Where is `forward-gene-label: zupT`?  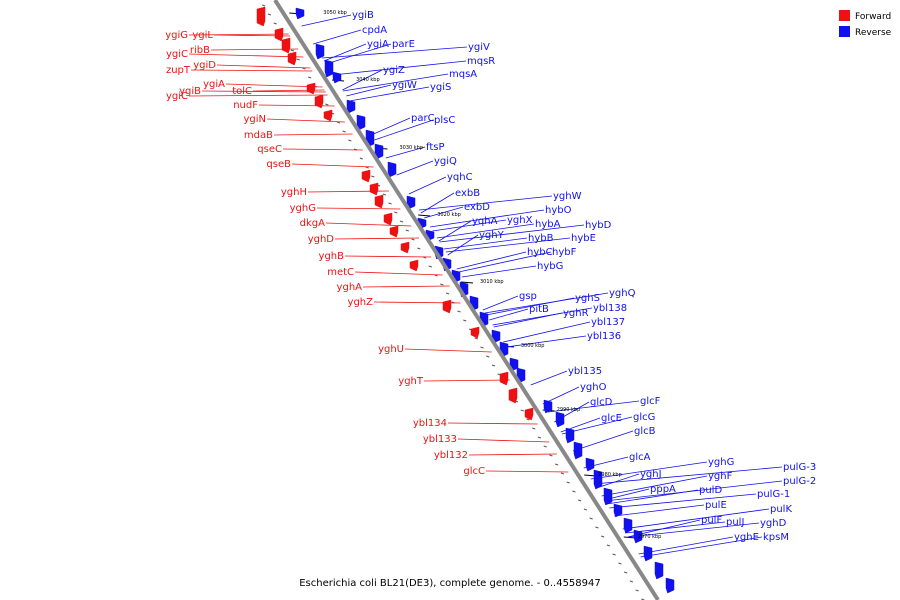
forward-gene-label: zupT is located at coordinates (178, 70).